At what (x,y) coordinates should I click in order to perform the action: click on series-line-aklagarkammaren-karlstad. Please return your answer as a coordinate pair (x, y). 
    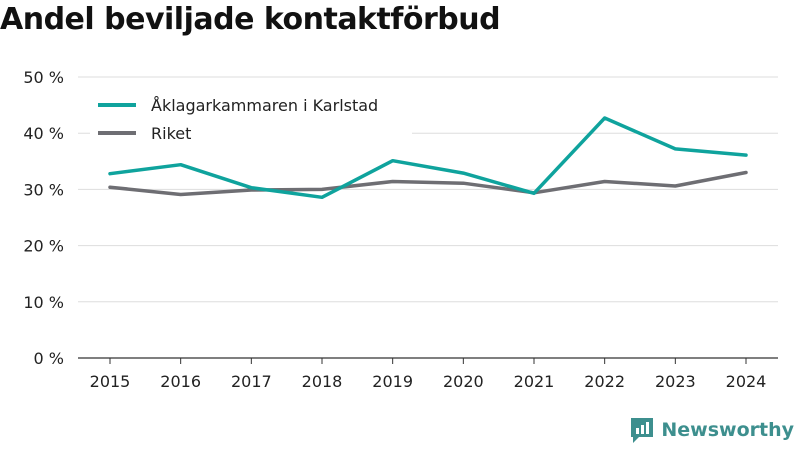
    Looking at the image, I should click on (428, 158).